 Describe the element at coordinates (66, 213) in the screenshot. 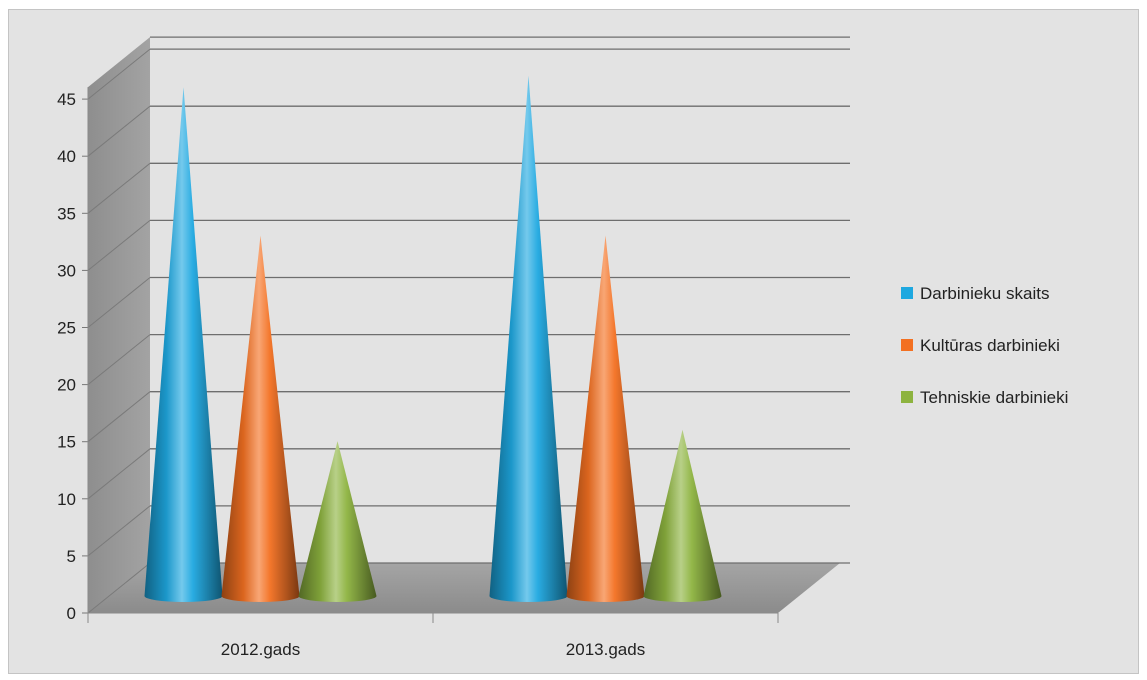

I see `y-tick-label: 35` at that location.